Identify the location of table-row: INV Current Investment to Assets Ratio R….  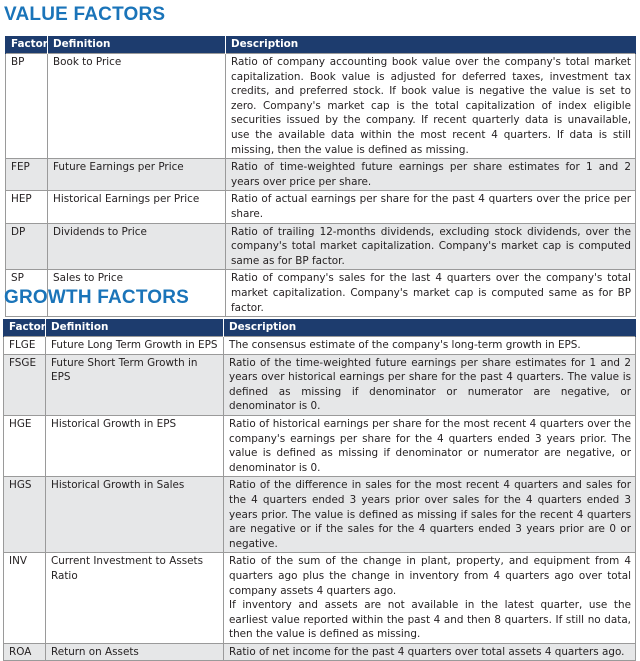
(319, 598).